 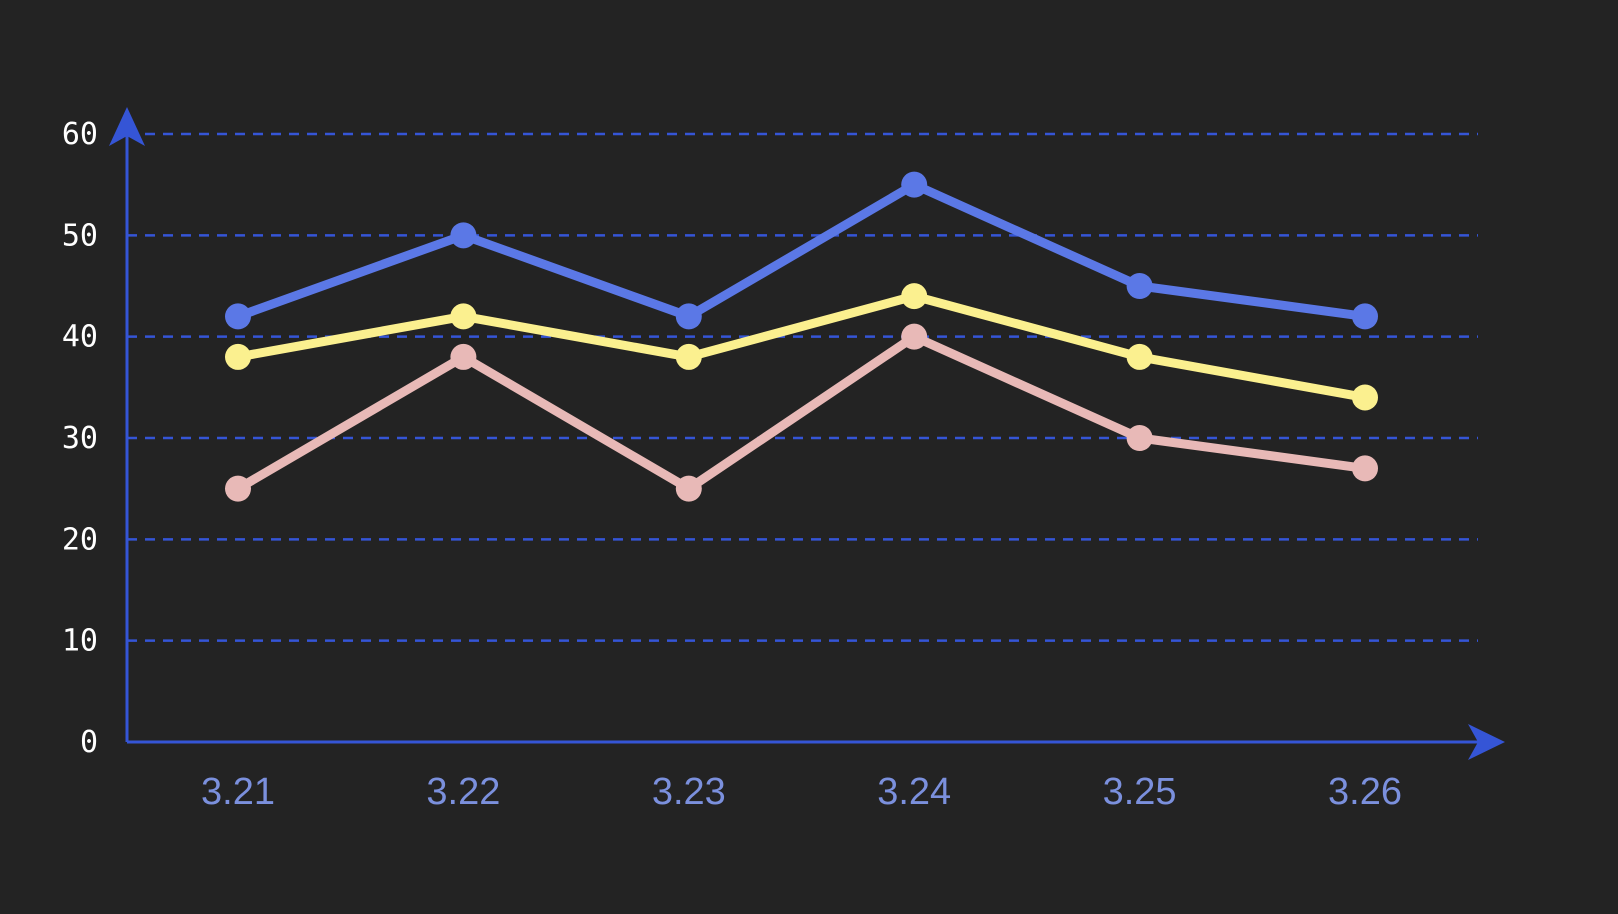 What do you see at coordinates (89, 742) in the screenshot?
I see `y-tick-label: 0` at bounding box center [89, 742].